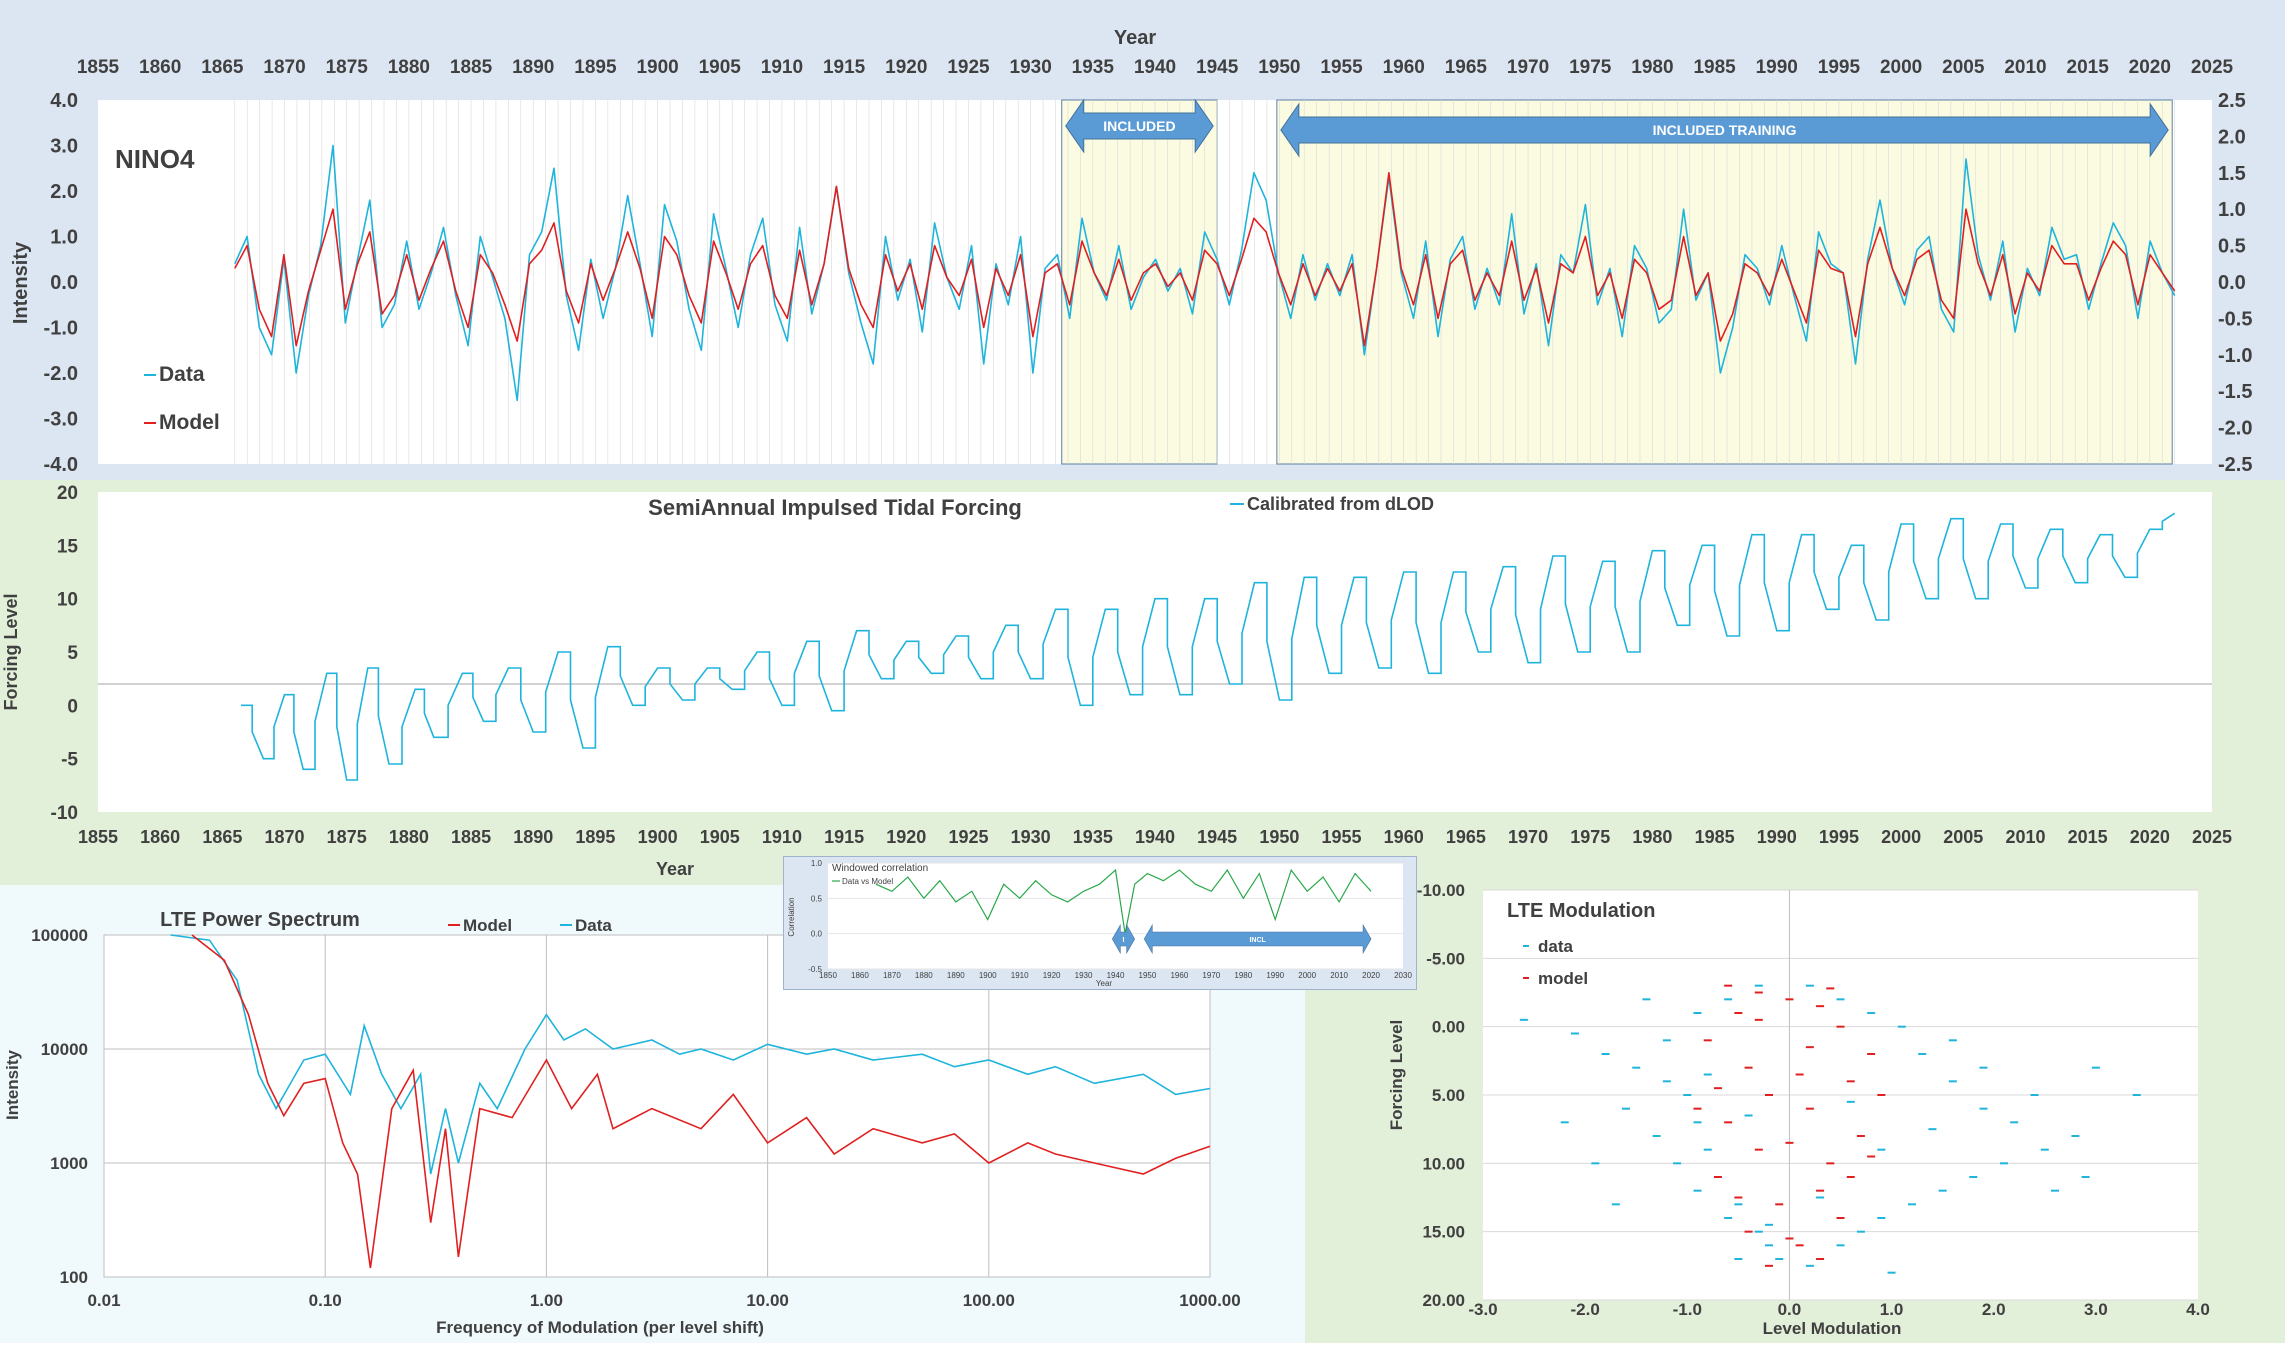  What do you see at coordinates (347, 837) in the screenshot?
I see `x-tick-label: 1875` at bounding box center [347, 837].